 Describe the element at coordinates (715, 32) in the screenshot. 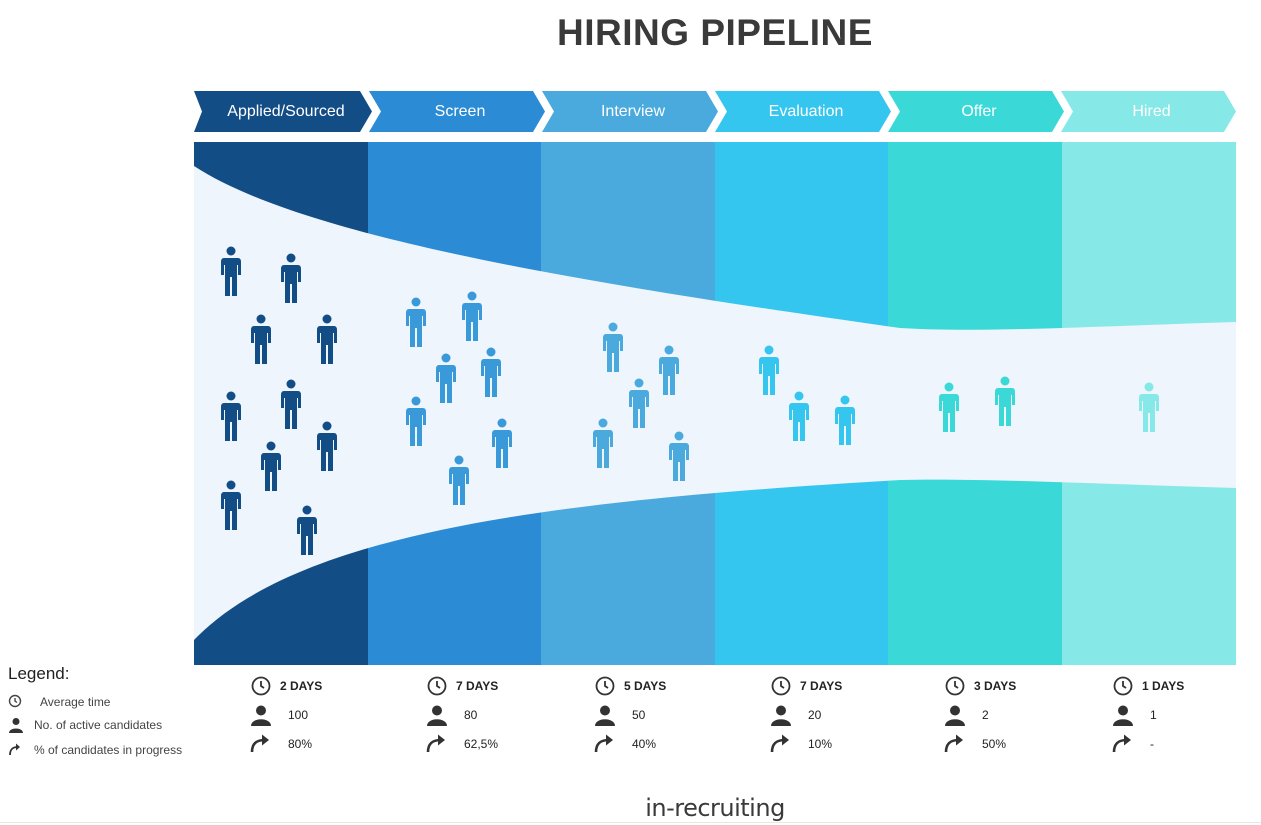

I see `page-title: HIRING PIPELINE` at that location.